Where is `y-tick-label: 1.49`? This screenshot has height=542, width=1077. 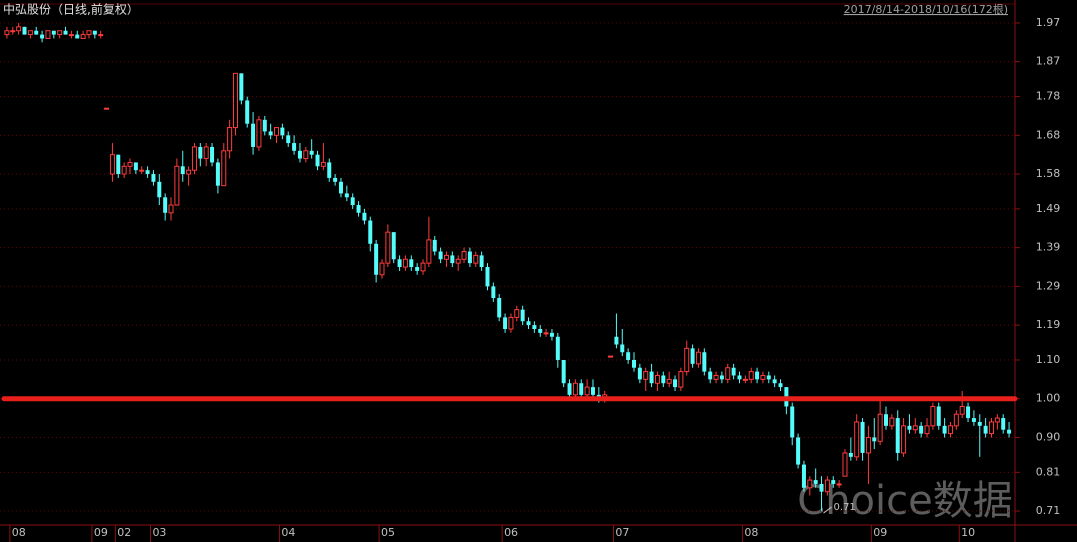
y-tick-label: 1.49 is located at coordinates (1048, 208).